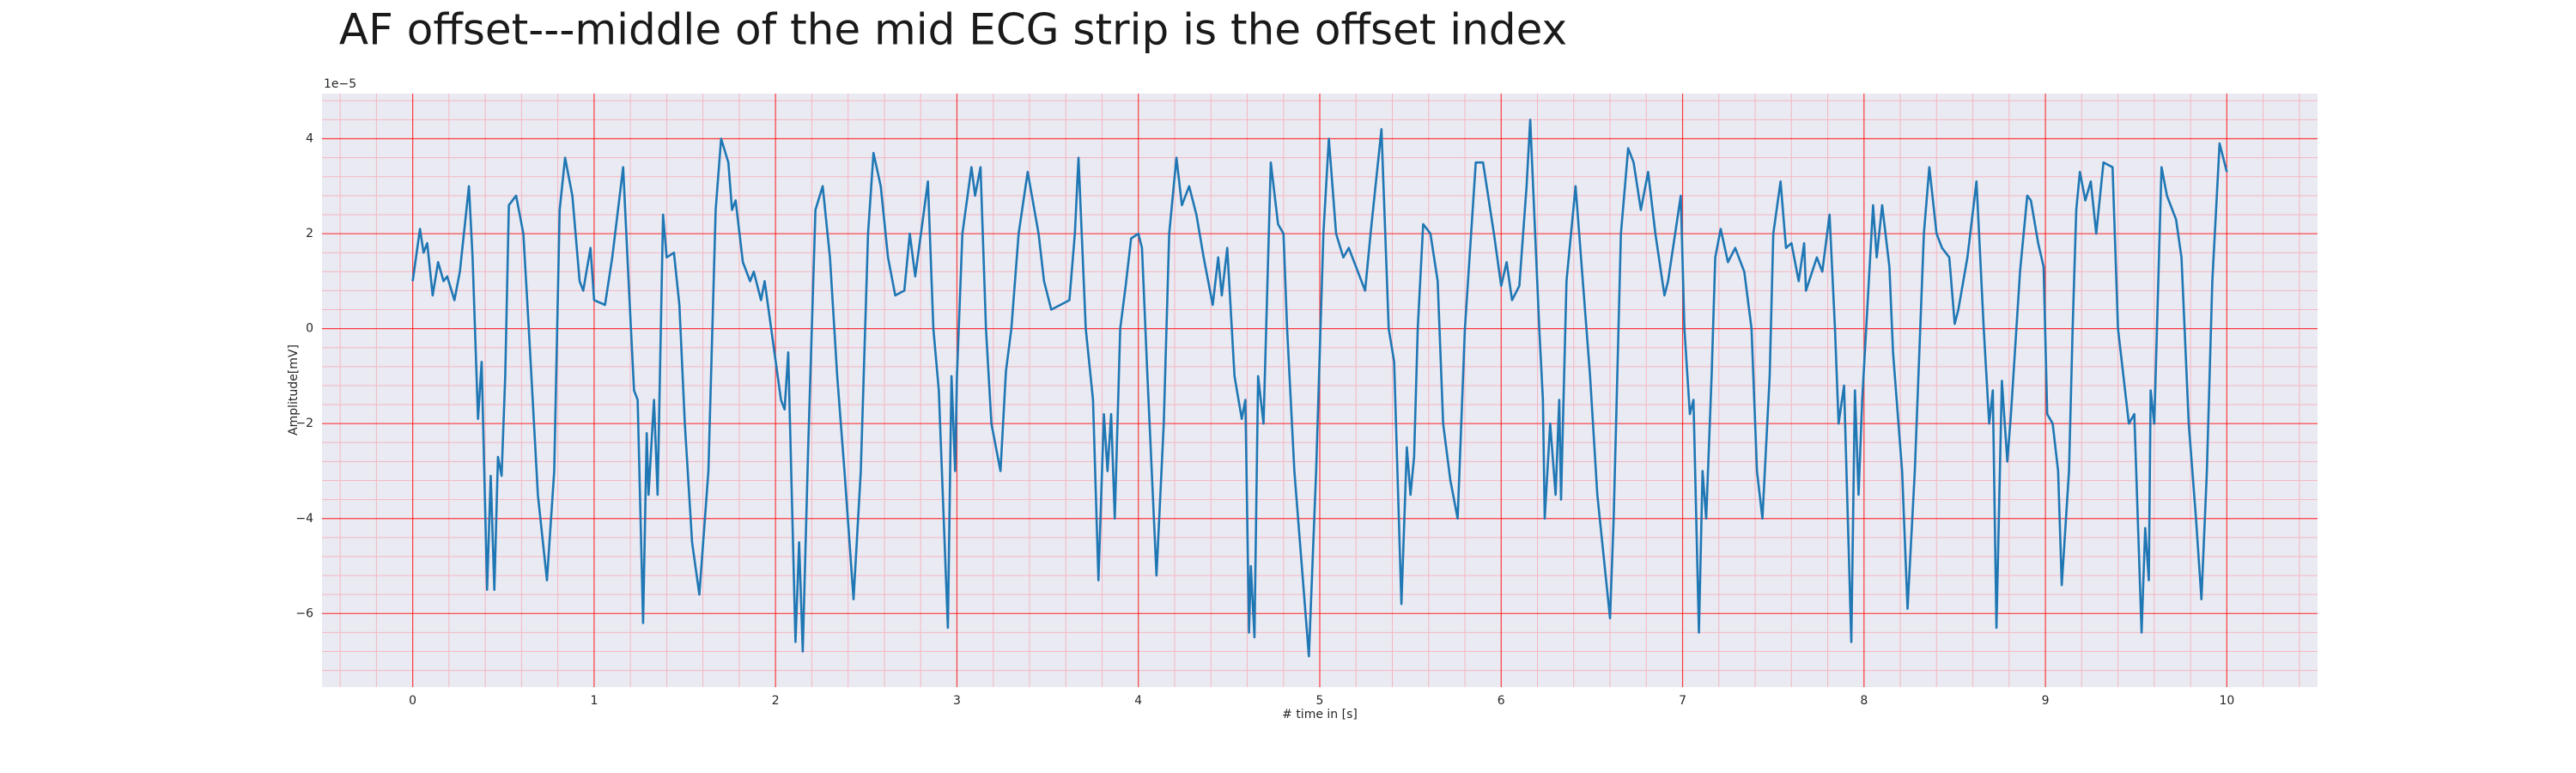  What do you see at coordinates (294, 389) in the screenshot?
I see `y-axis-label: Amplitude[mV]` at bounding box center [294, 389].